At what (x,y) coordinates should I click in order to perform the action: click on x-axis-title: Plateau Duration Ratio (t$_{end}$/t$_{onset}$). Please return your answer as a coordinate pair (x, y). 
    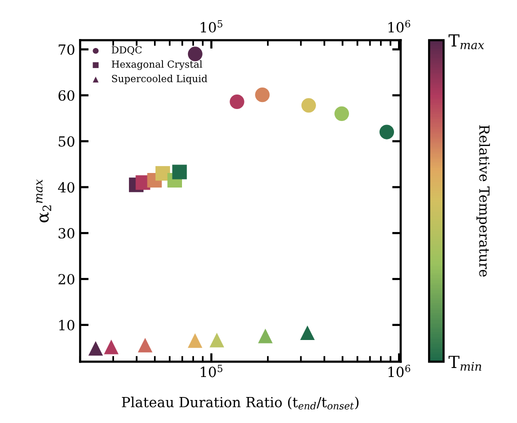
    Looking at the image, I should click on (240, 403).